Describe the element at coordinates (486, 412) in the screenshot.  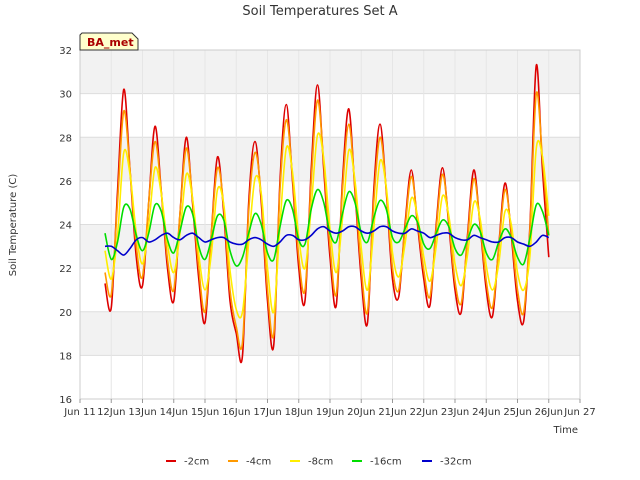
I see `x-tick-label: 24Jun` at that location.